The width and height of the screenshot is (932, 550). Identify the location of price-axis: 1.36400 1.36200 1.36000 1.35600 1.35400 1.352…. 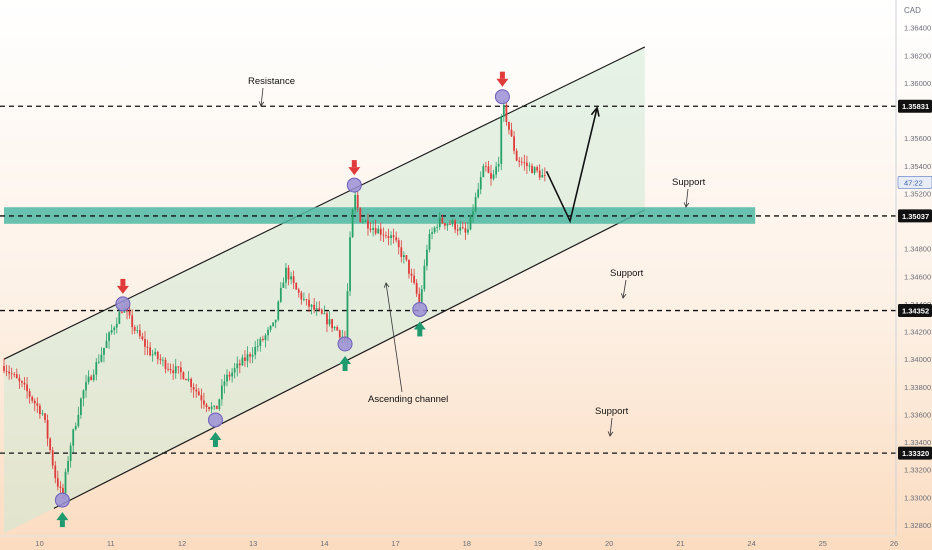
(913, 268).